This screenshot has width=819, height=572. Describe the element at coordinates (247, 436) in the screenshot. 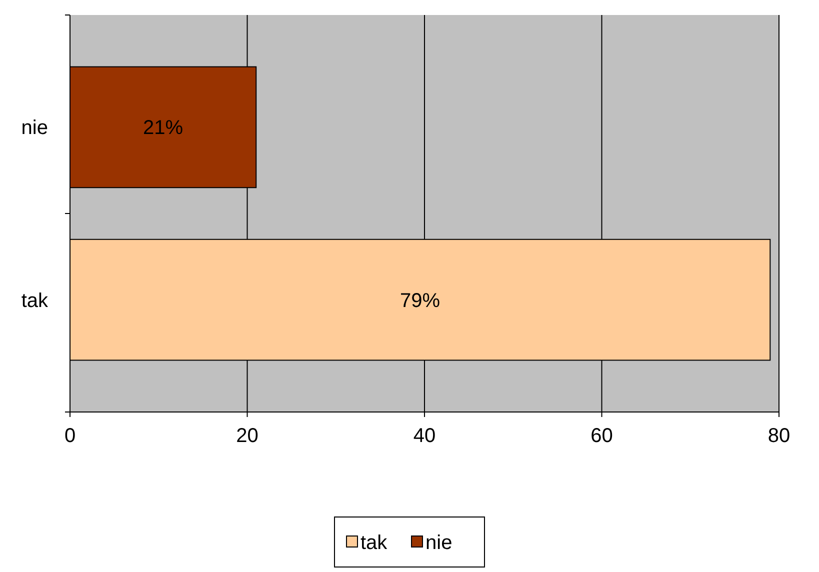

I see `x-tick-label: 20` at that location.